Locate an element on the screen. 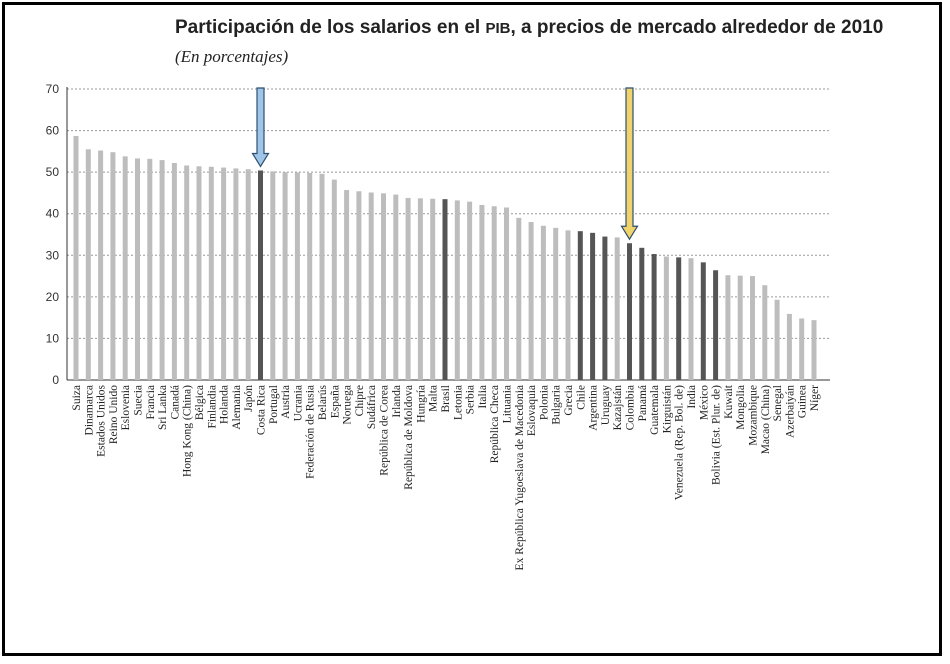  category-label: Federación de Rusia is located at coordinates (311, 432).